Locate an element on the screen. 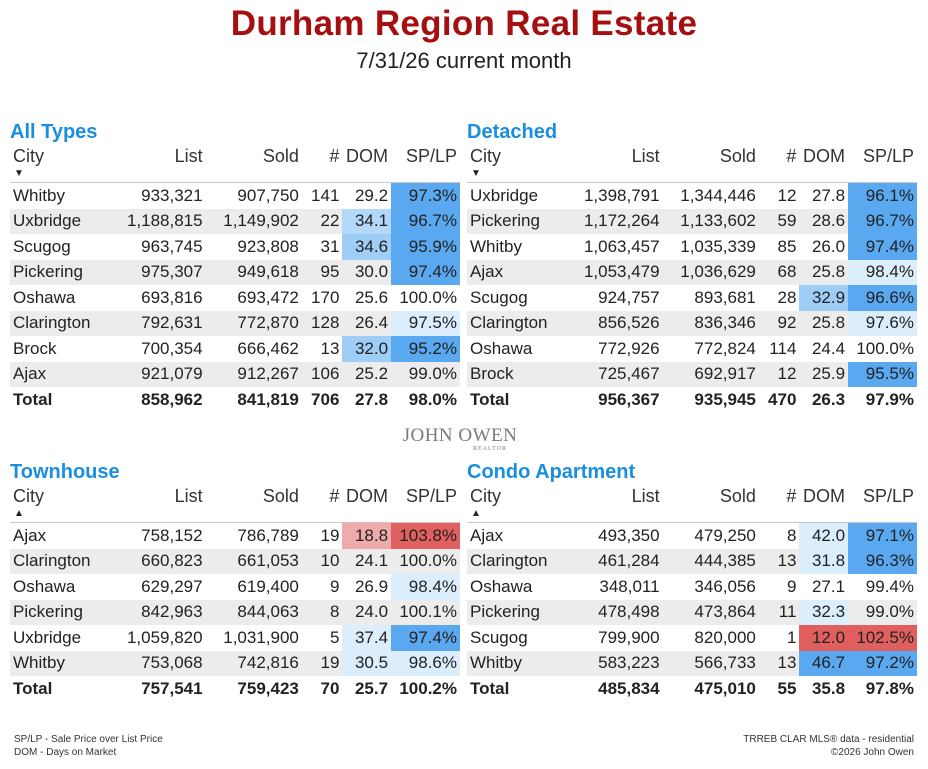  cell-splp: 98.4% is located at coordinates (882, 272).